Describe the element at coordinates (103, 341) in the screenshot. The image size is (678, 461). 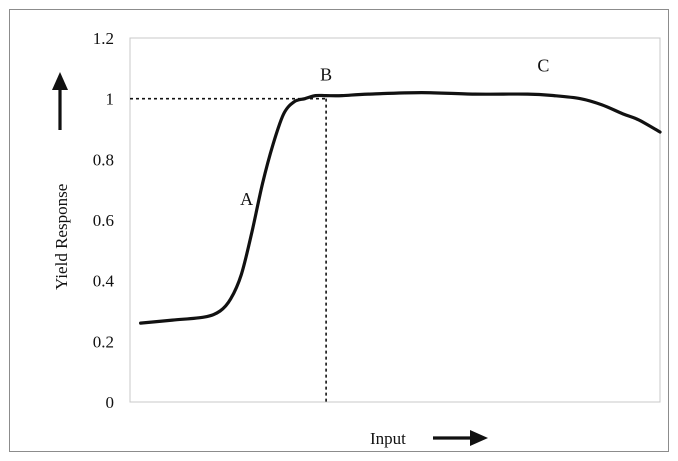
I see `y-tick-label: 0.2` at that location.